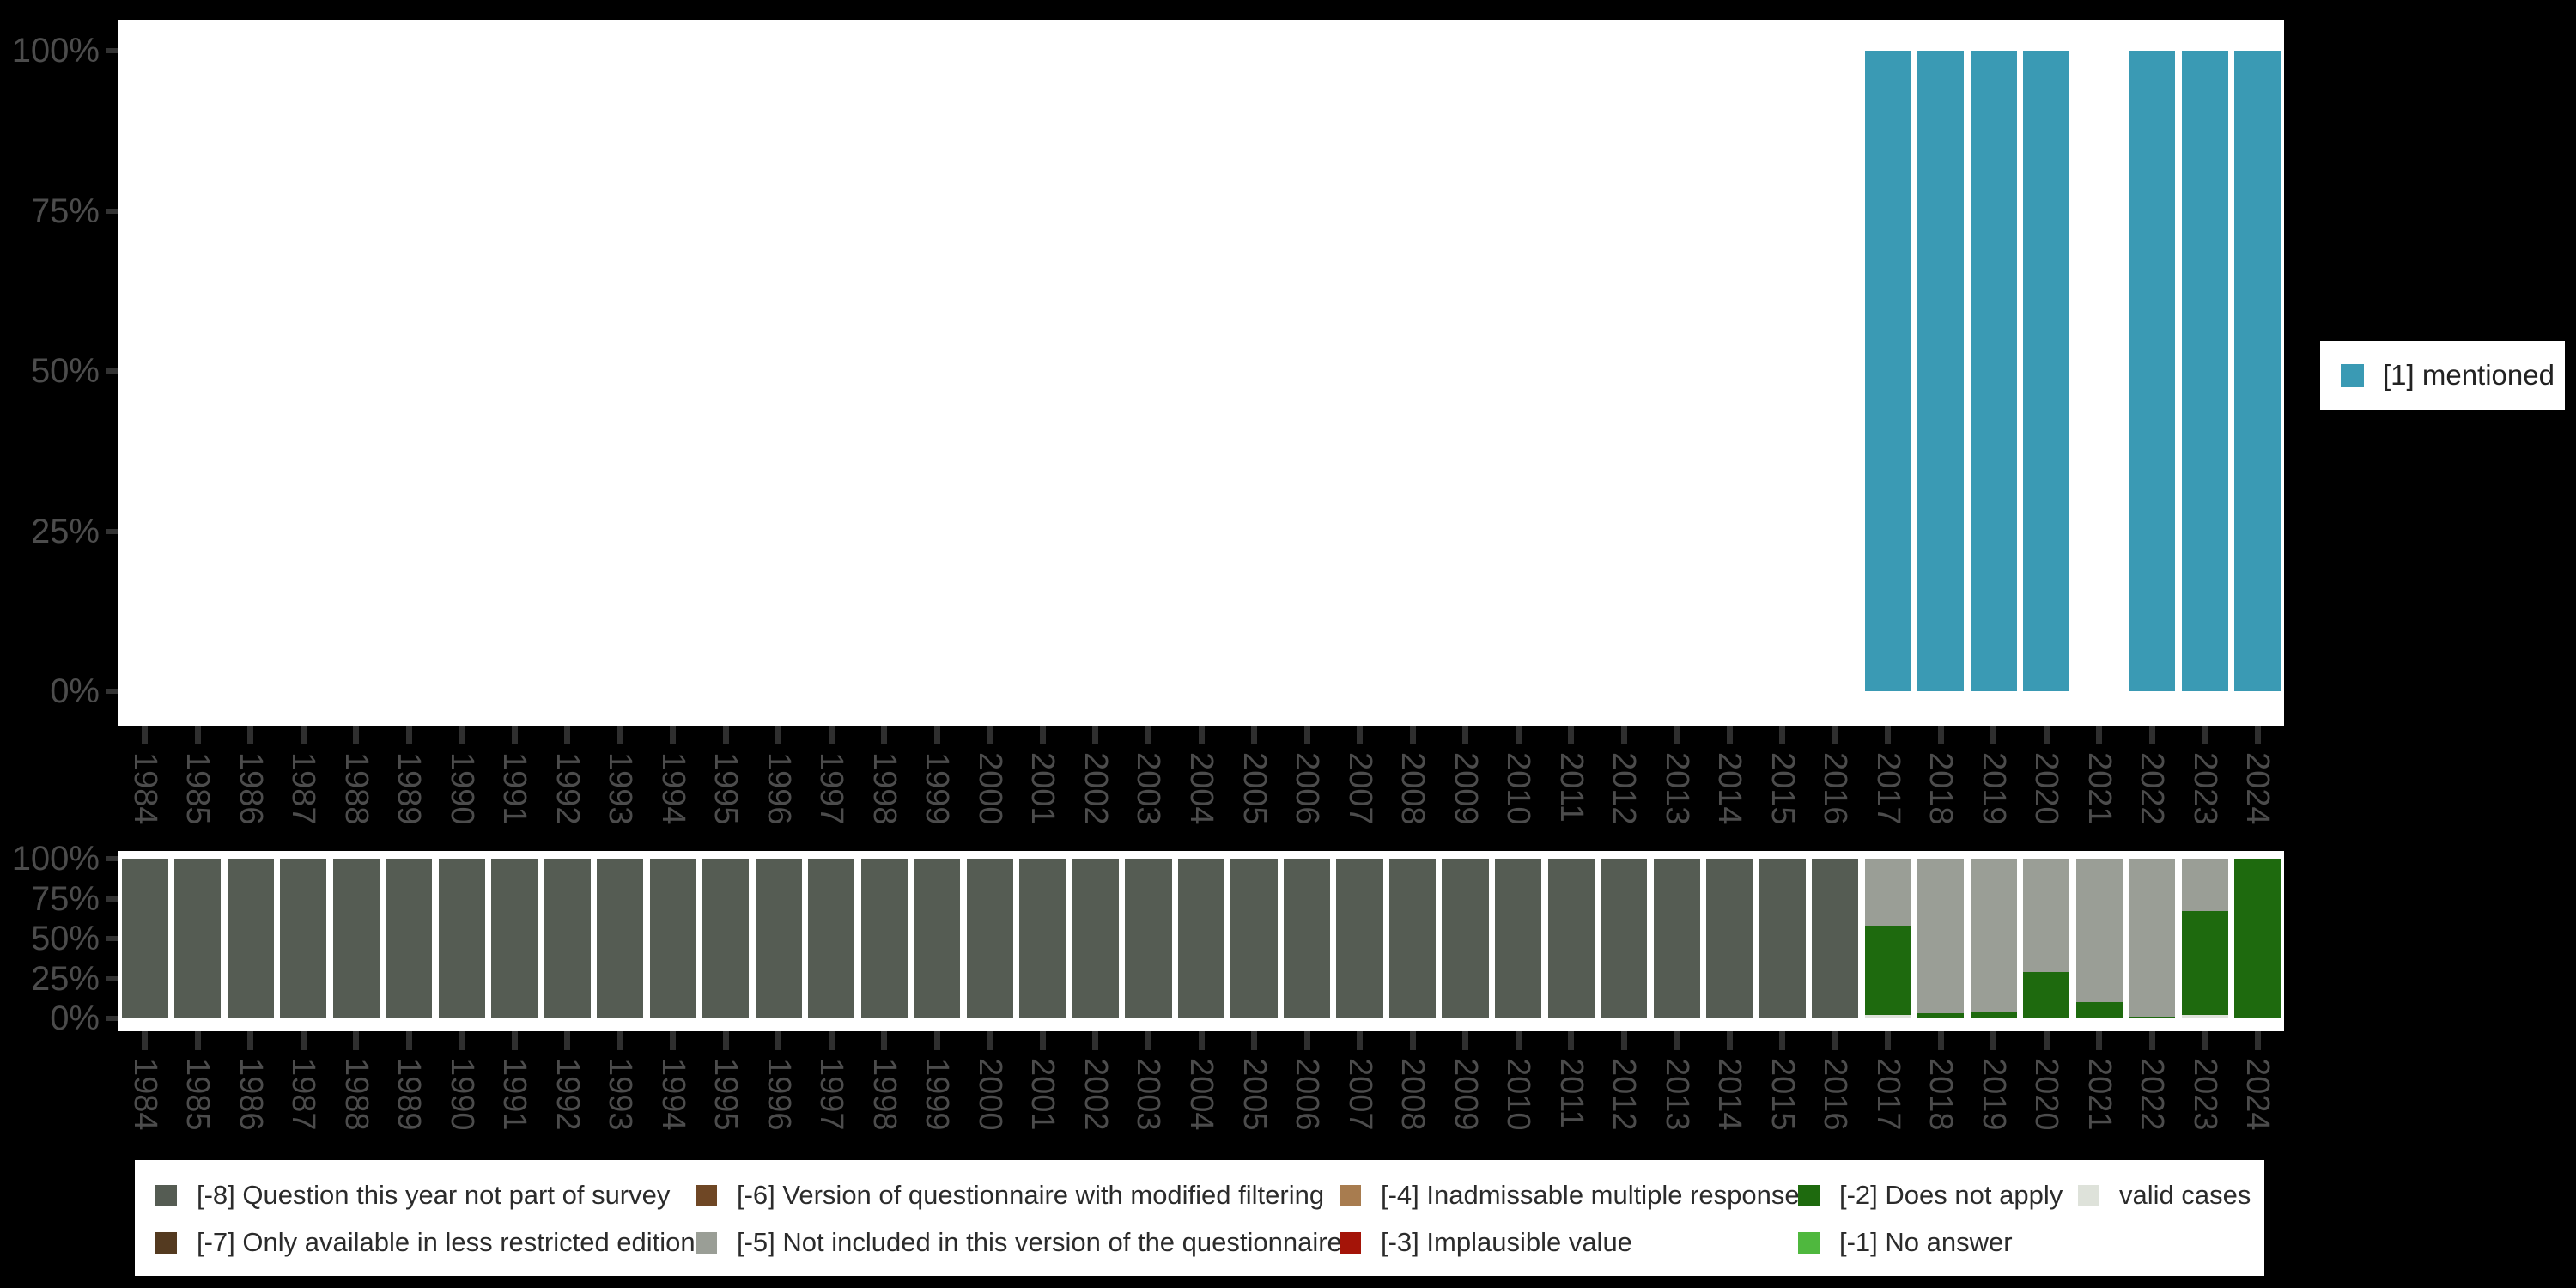  What do you see at coordinates (1466, 939) in the screenshot?
I see `bar-segment-2009--8` at bounding box center [1466, 939].